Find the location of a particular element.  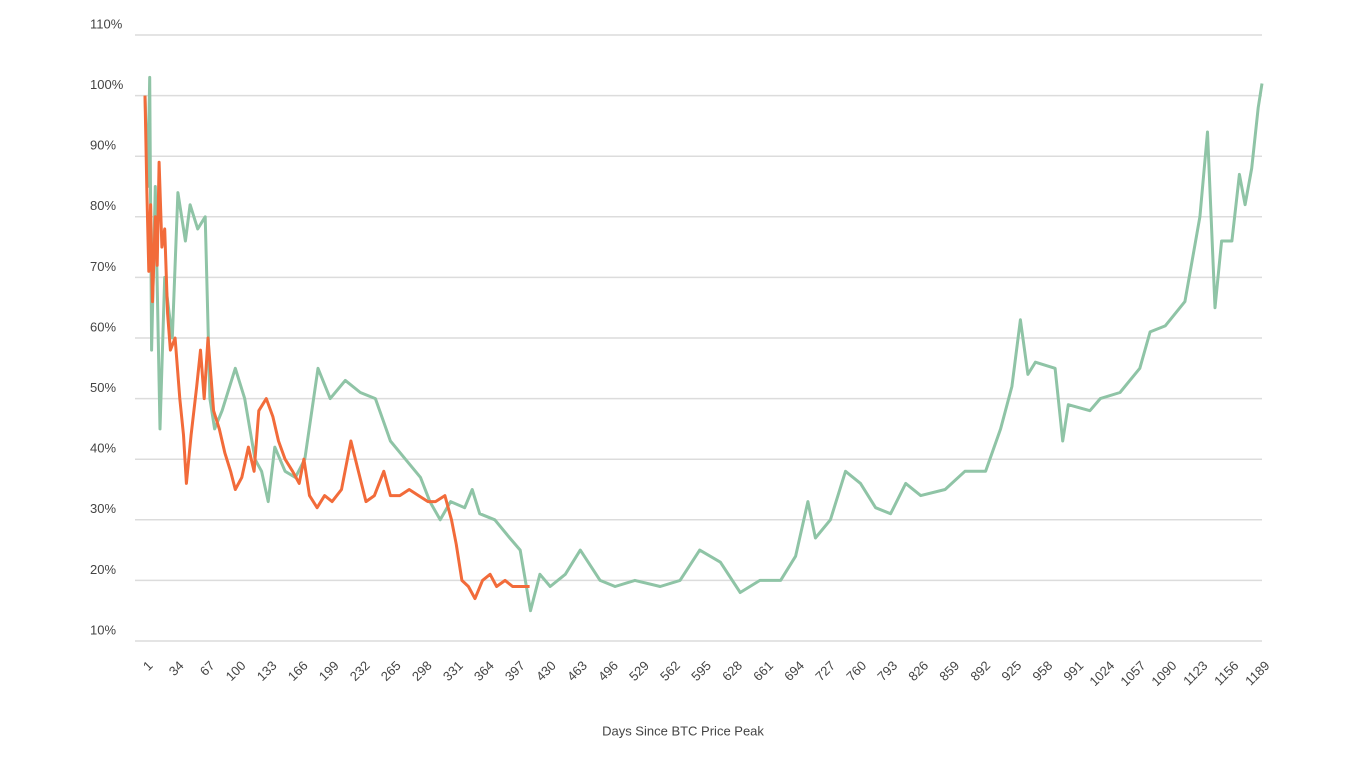

x-tick-label: 199 is located at coordinates (329, 671).